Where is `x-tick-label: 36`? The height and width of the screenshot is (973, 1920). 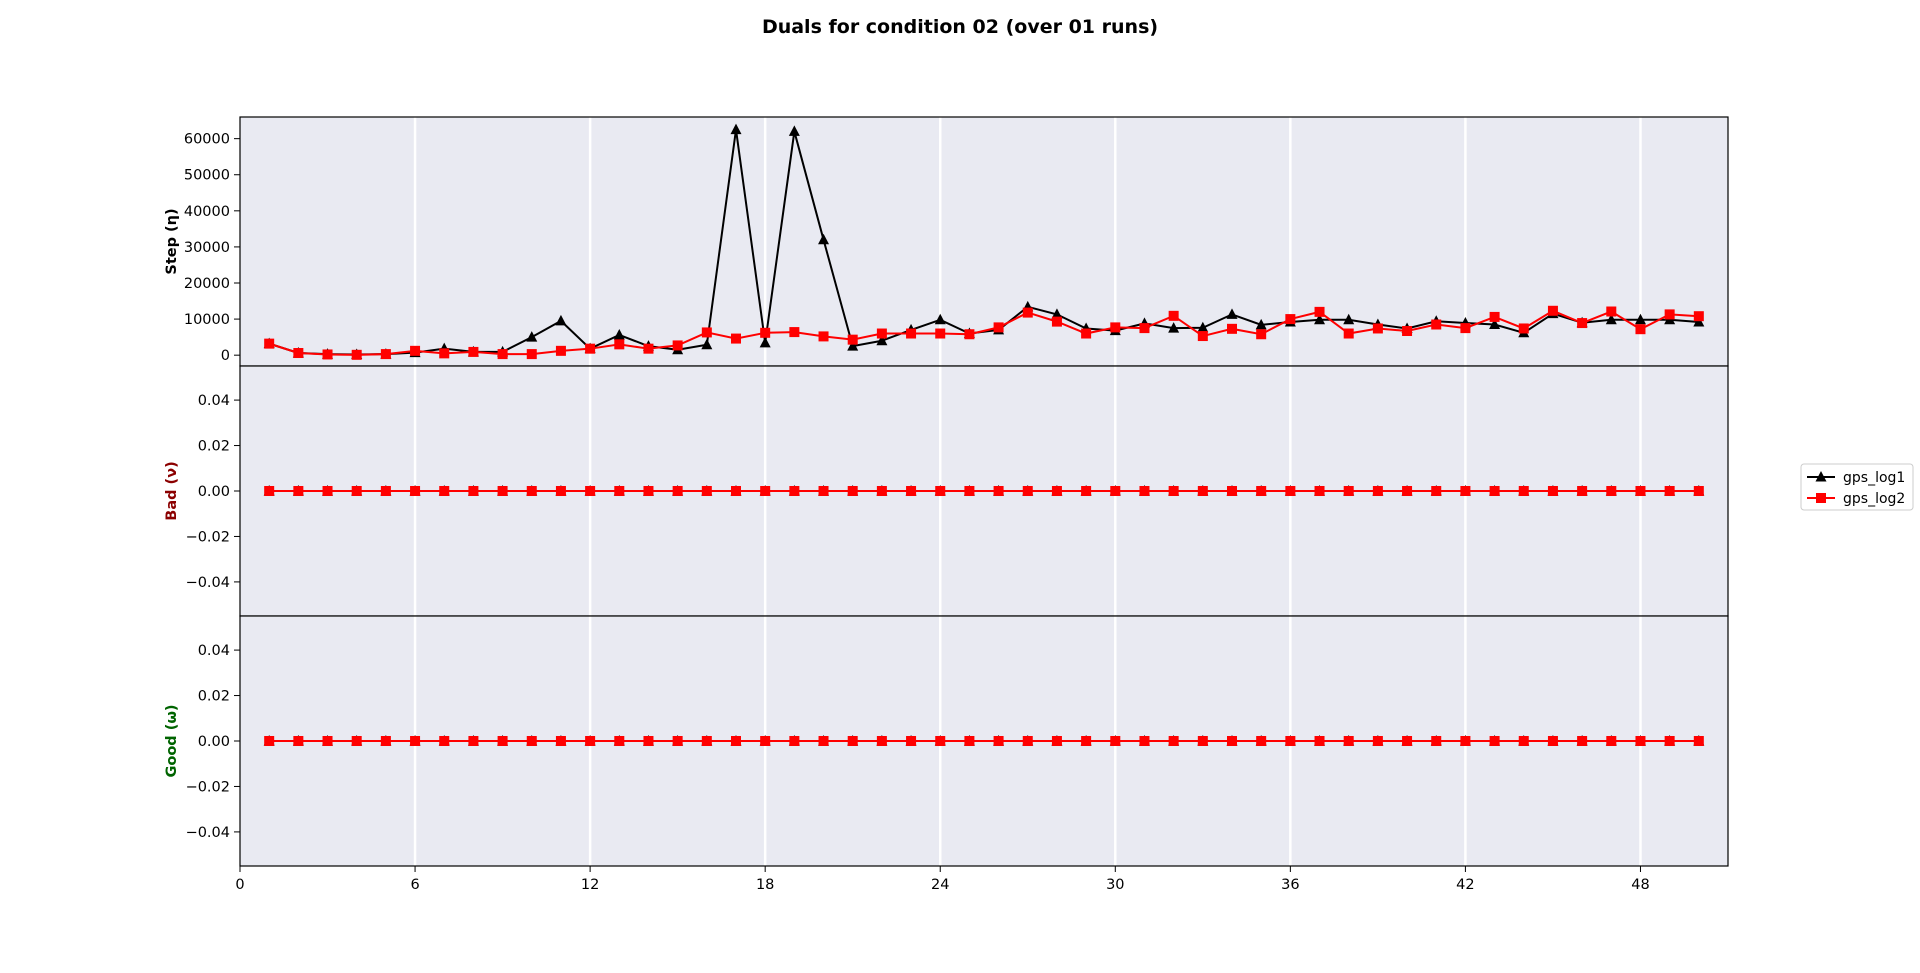 x-tick-label: 36 is located at coordinates (1290, 885).